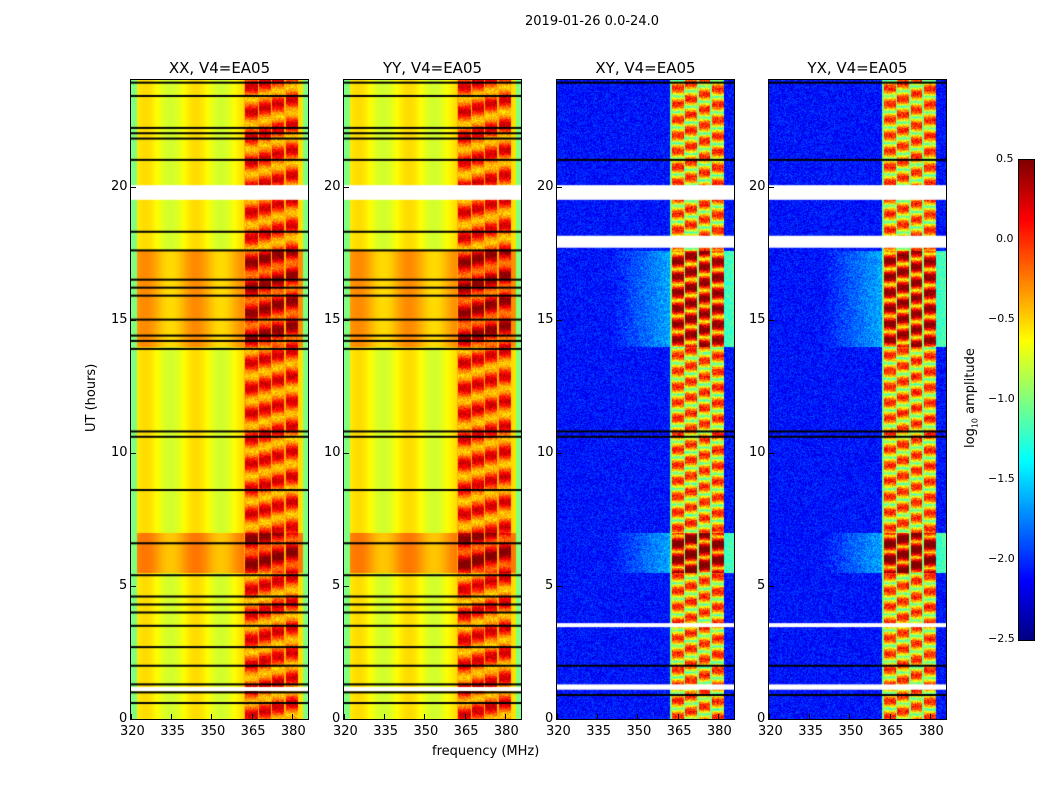  I want to click on heatmap-xy, so click(645, 399).